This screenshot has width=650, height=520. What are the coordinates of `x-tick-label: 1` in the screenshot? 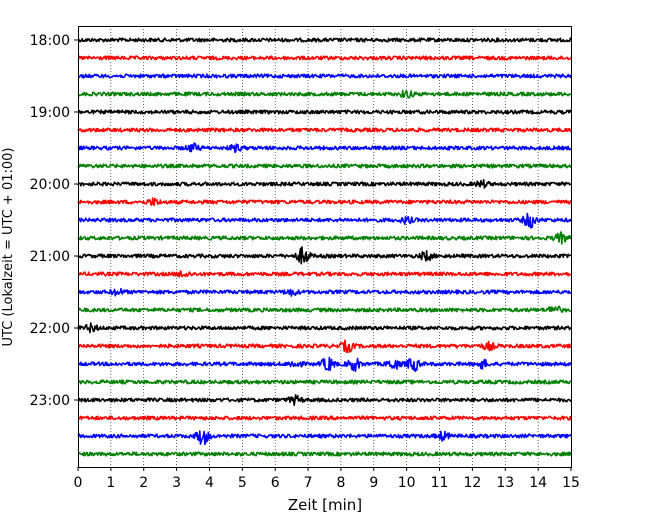 It's located at (110, 483).